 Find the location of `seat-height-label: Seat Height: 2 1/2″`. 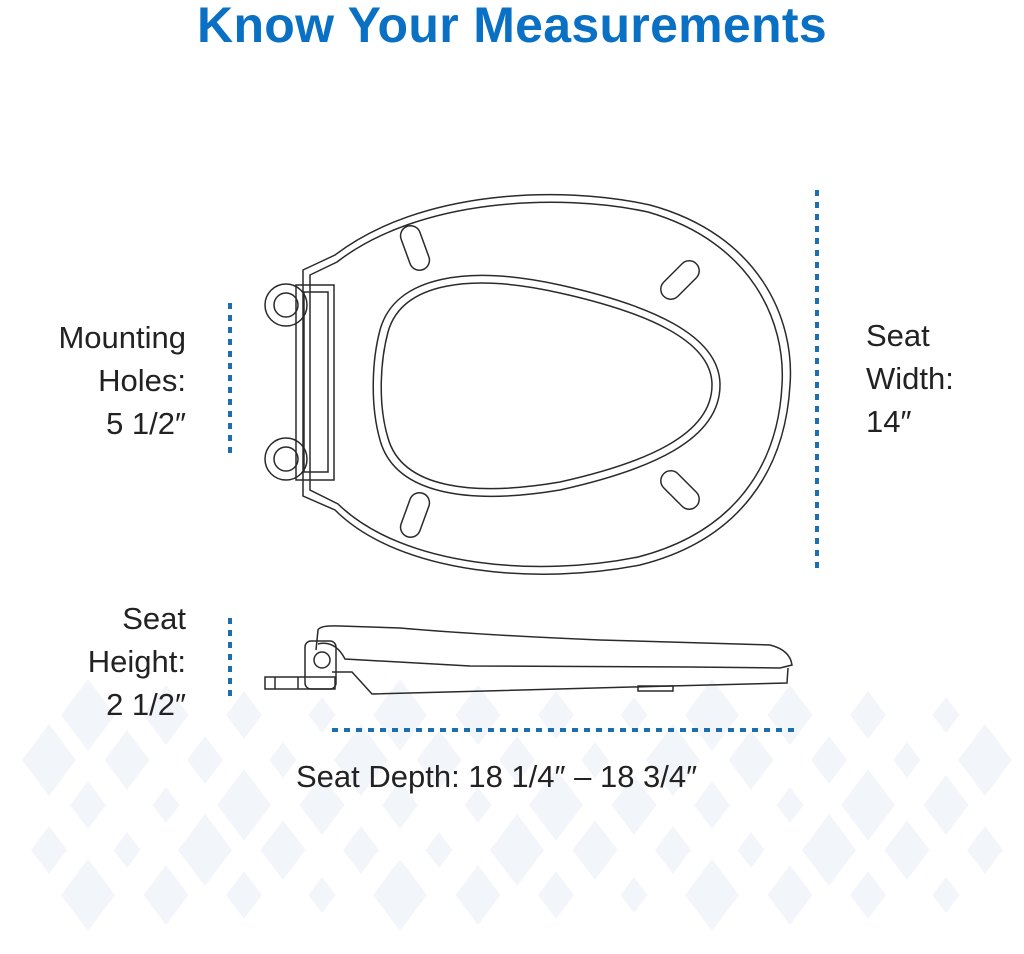

seat-height-label: Seat Height: 2 1/2″ is located at coordinates (93, 661).